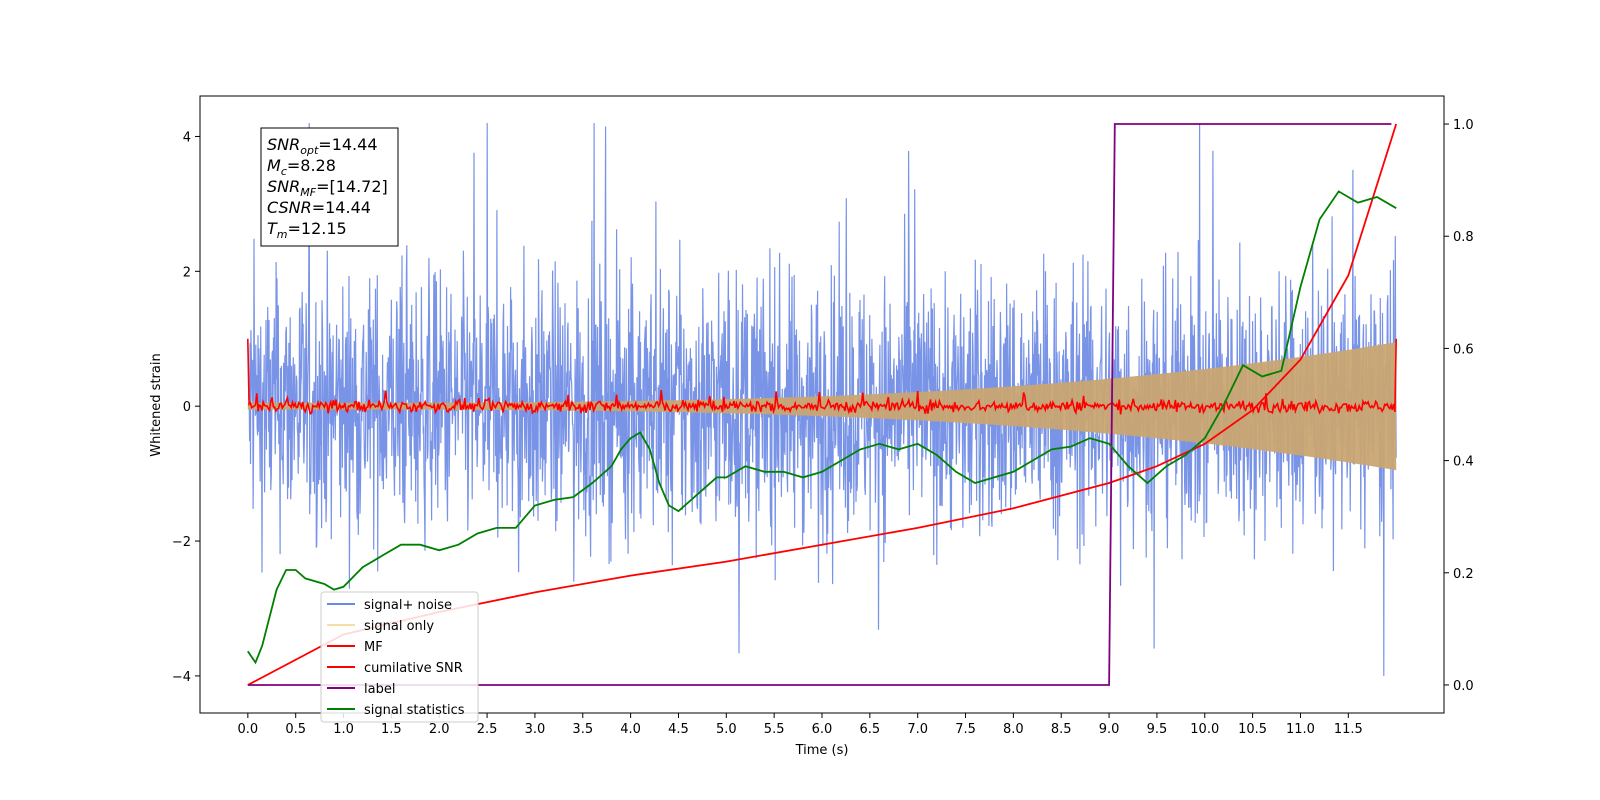 The image size is (1600, 800). What do you see at coordinates (487, 729) in the screenshot?
I see `x-tick-label: 2.5` at bounding box center [487, 729].